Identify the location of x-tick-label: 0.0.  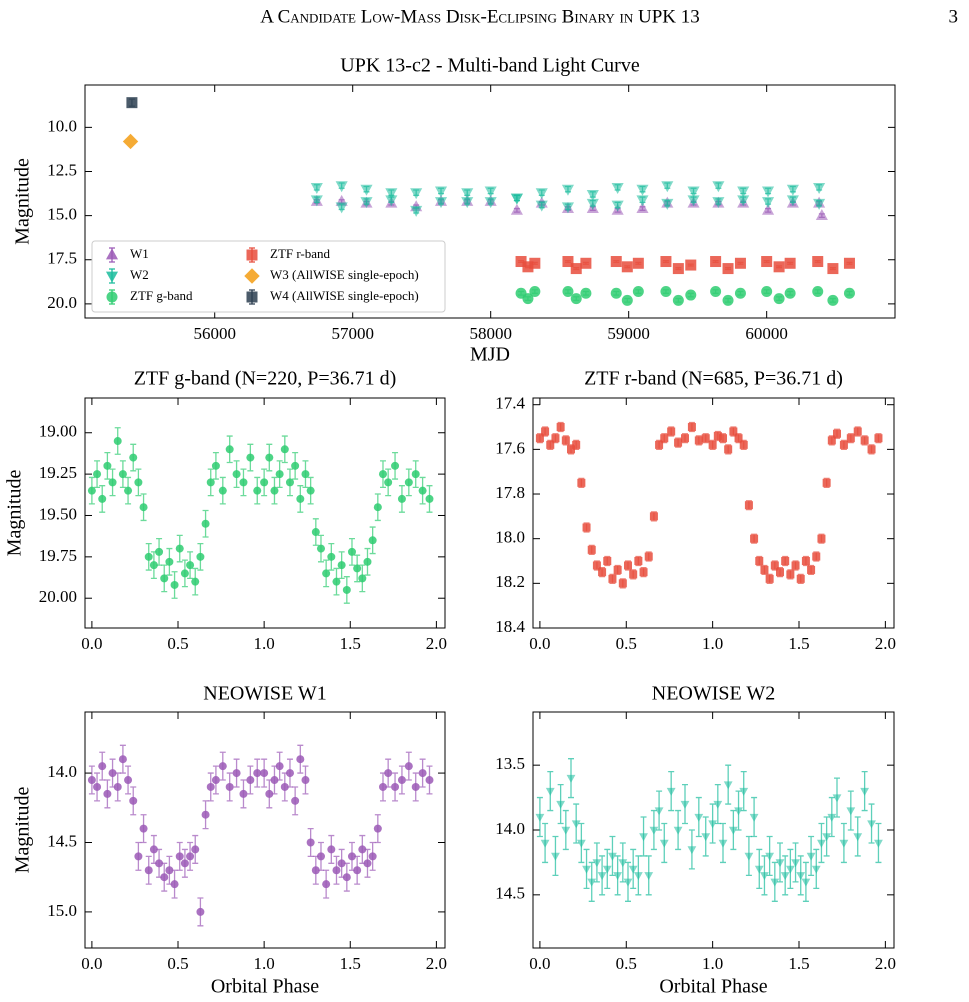
(539, 963).